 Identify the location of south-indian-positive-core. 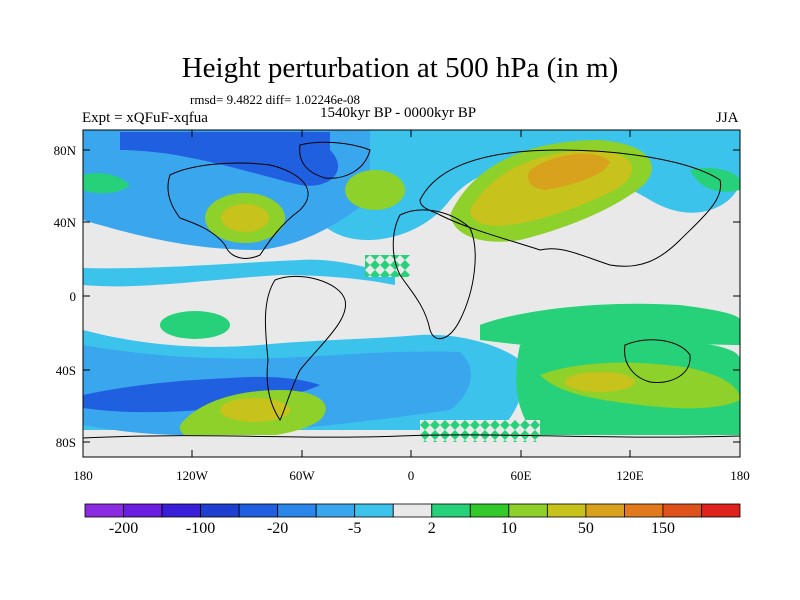
(600, 382).